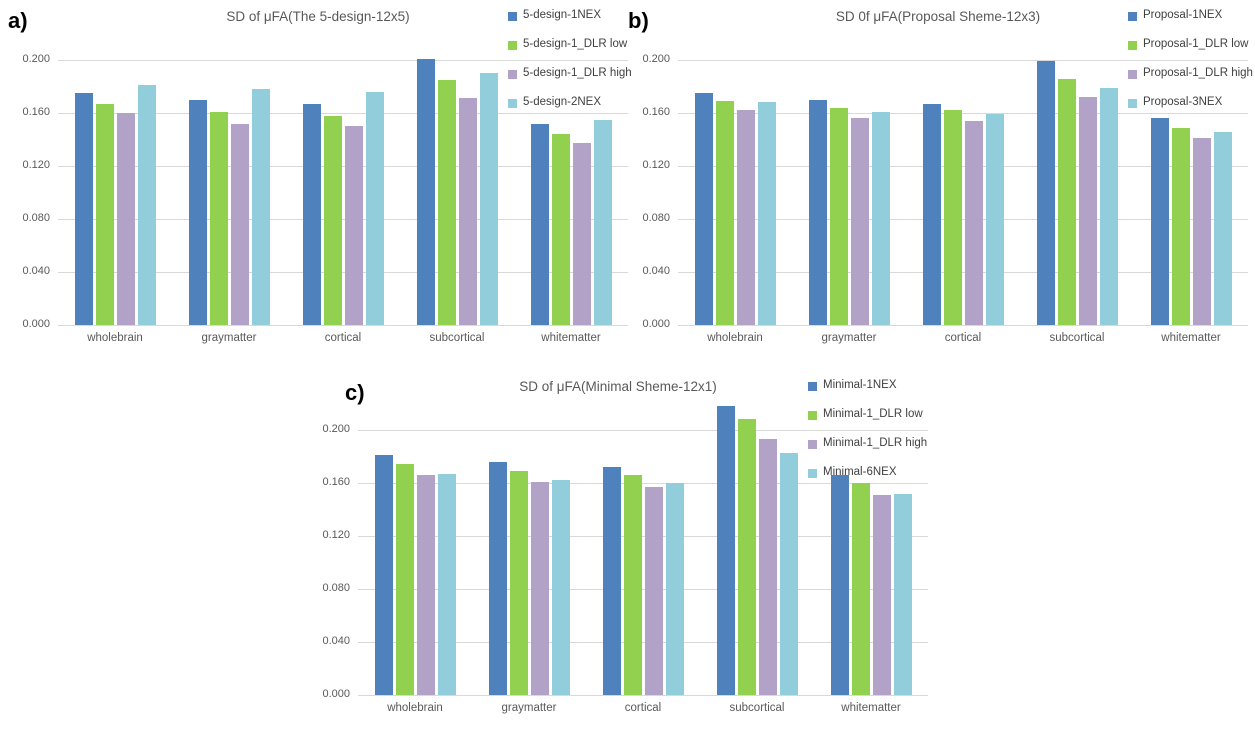 This screenshot has height=736, width=1255. What do you see at coordinates (36, 112) in the screenshot?
I see `y-axis-tick-label: 0.160` at bounding box center [36, 112].